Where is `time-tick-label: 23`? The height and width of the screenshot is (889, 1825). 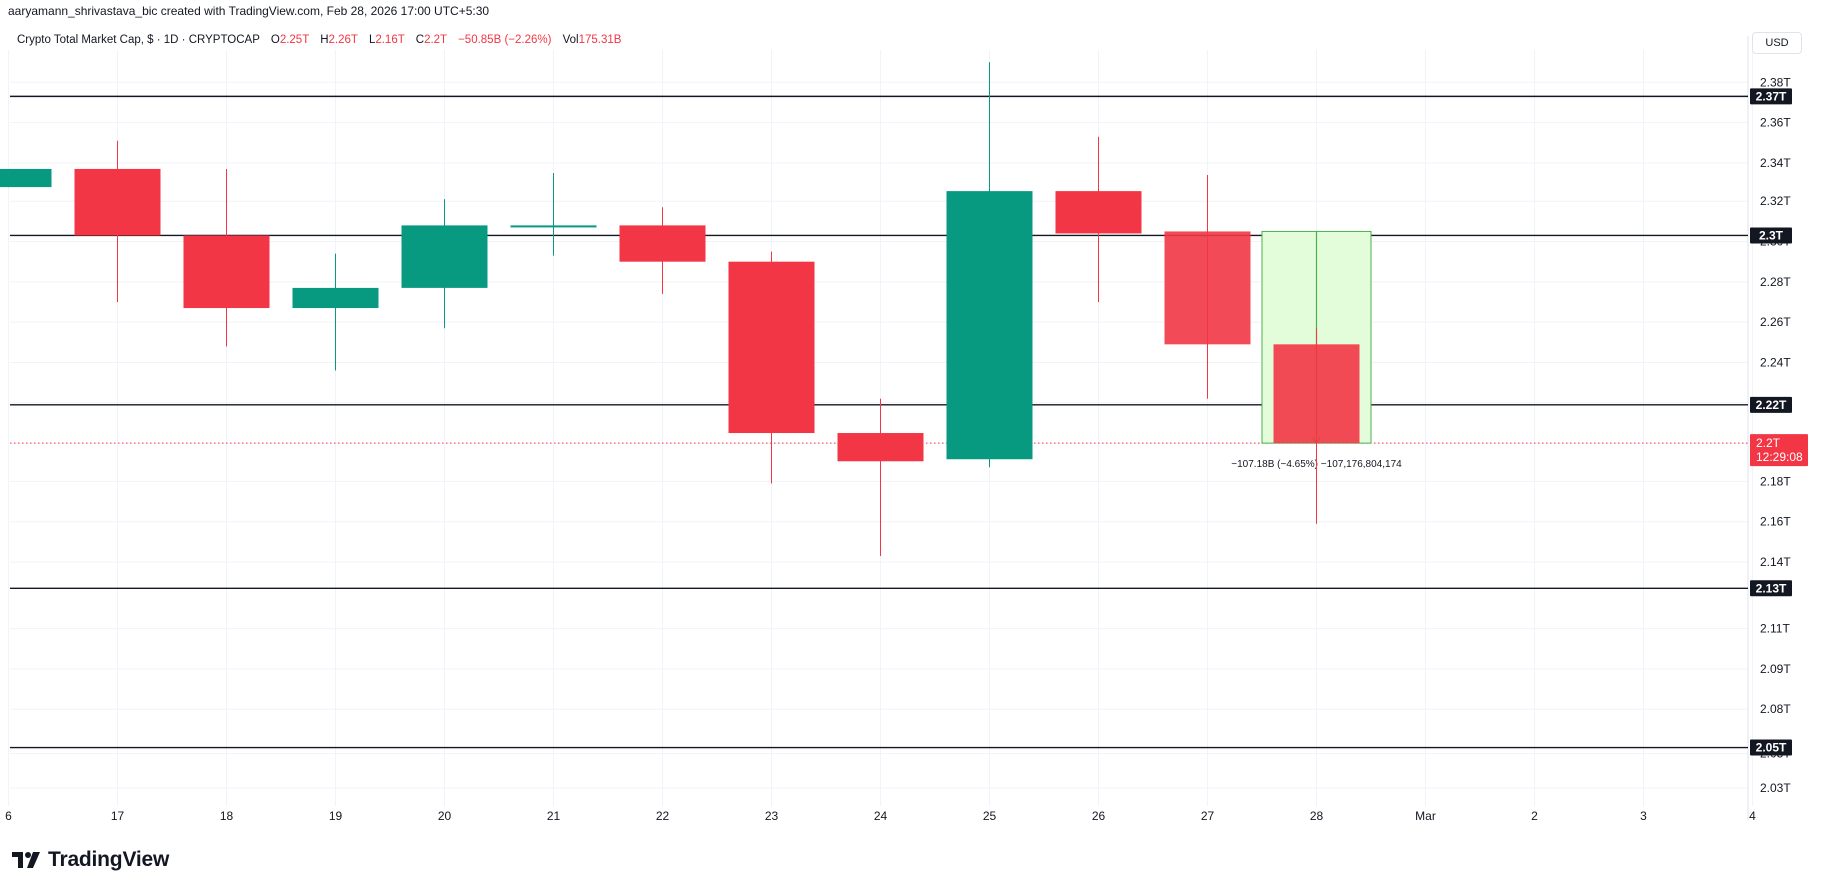
time-tick-label: 23 is located at coordinates (772, 816).